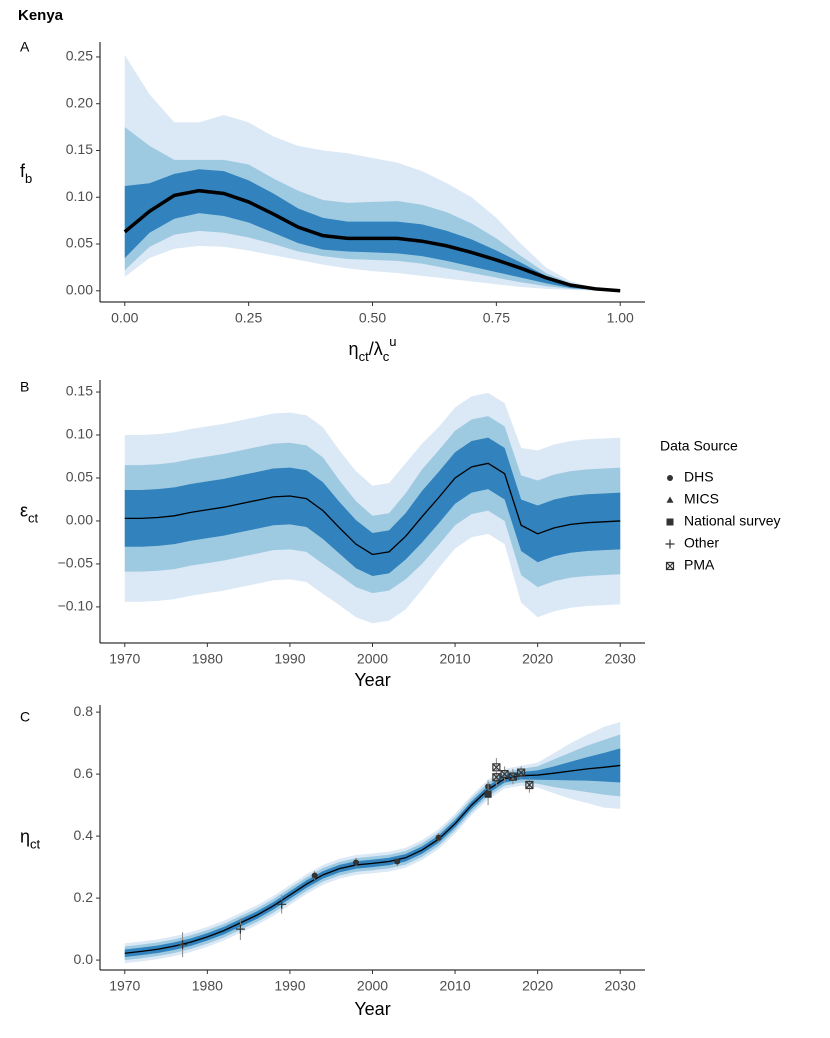  I want to click on y-tick-label: 0.20, so click(79, 102).